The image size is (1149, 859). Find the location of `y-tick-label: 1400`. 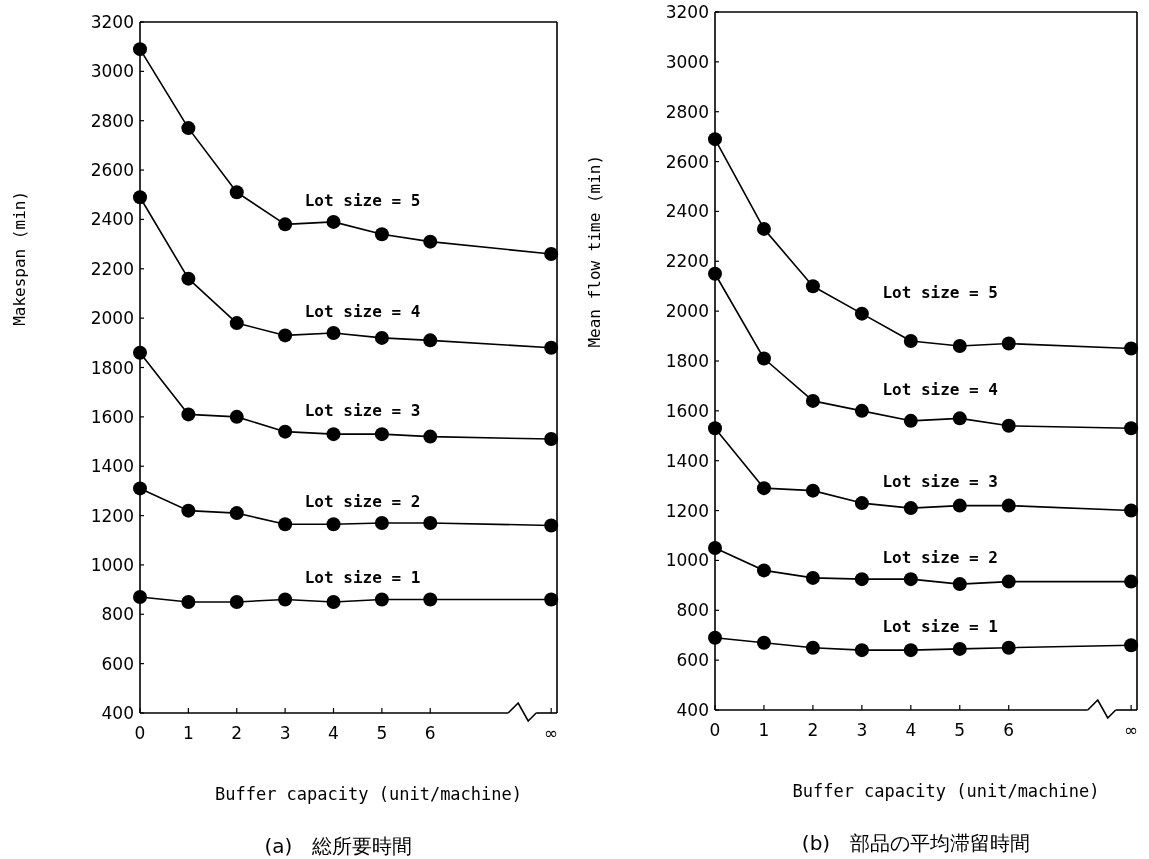

y-tick-label: 1400 is located at coordinates (687, 460).